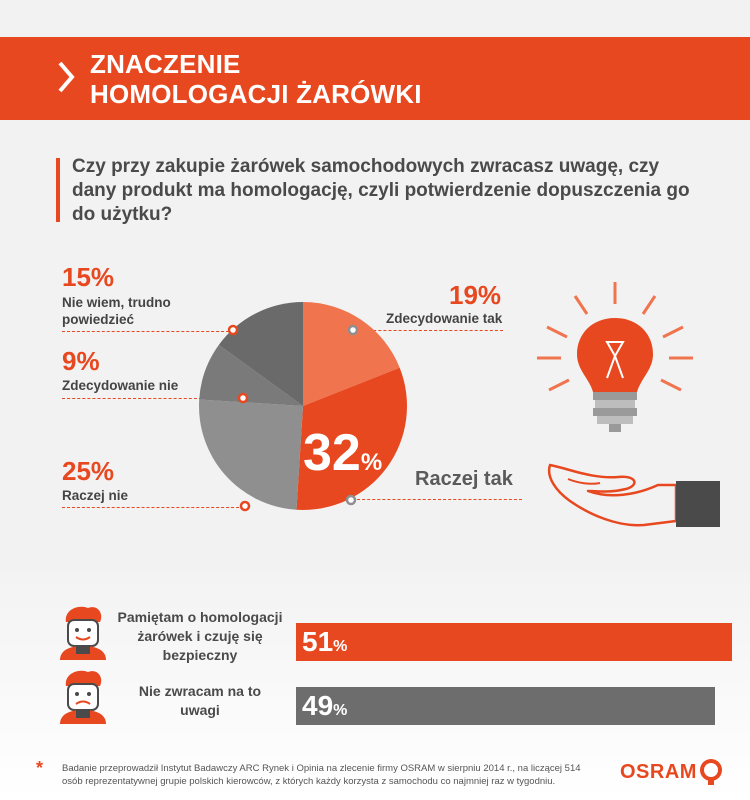 This screenshot has width=750, height=800. I want to click on question-accent-bar, so click(58, 190).